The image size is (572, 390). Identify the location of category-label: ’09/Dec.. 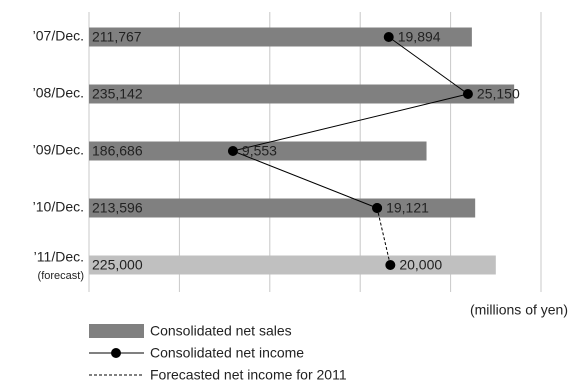
(58, 150).